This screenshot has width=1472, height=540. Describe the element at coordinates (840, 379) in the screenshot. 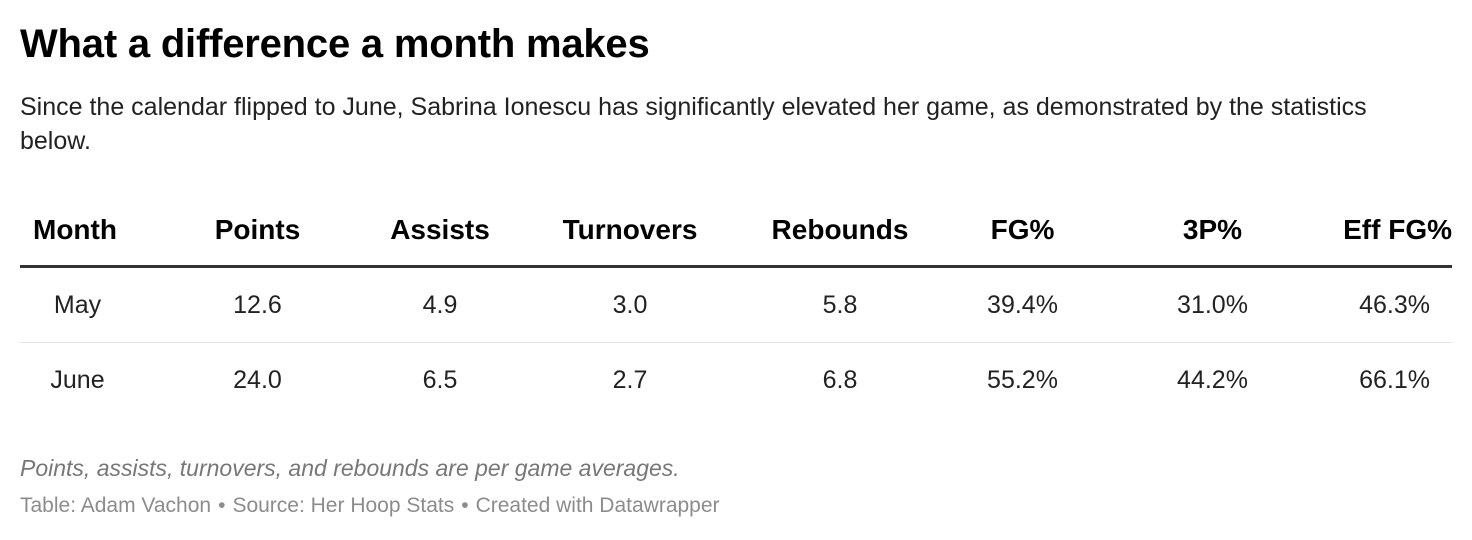

I see `cell-rebounds: 6.8` at that location.